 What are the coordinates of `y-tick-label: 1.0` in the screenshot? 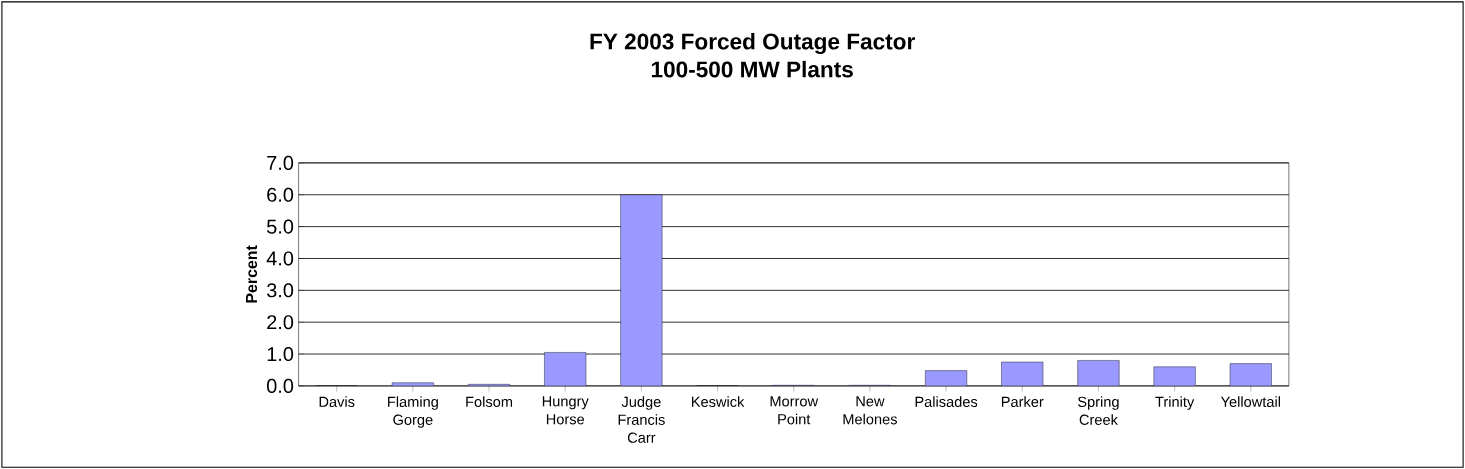 It's located at (280, 354).